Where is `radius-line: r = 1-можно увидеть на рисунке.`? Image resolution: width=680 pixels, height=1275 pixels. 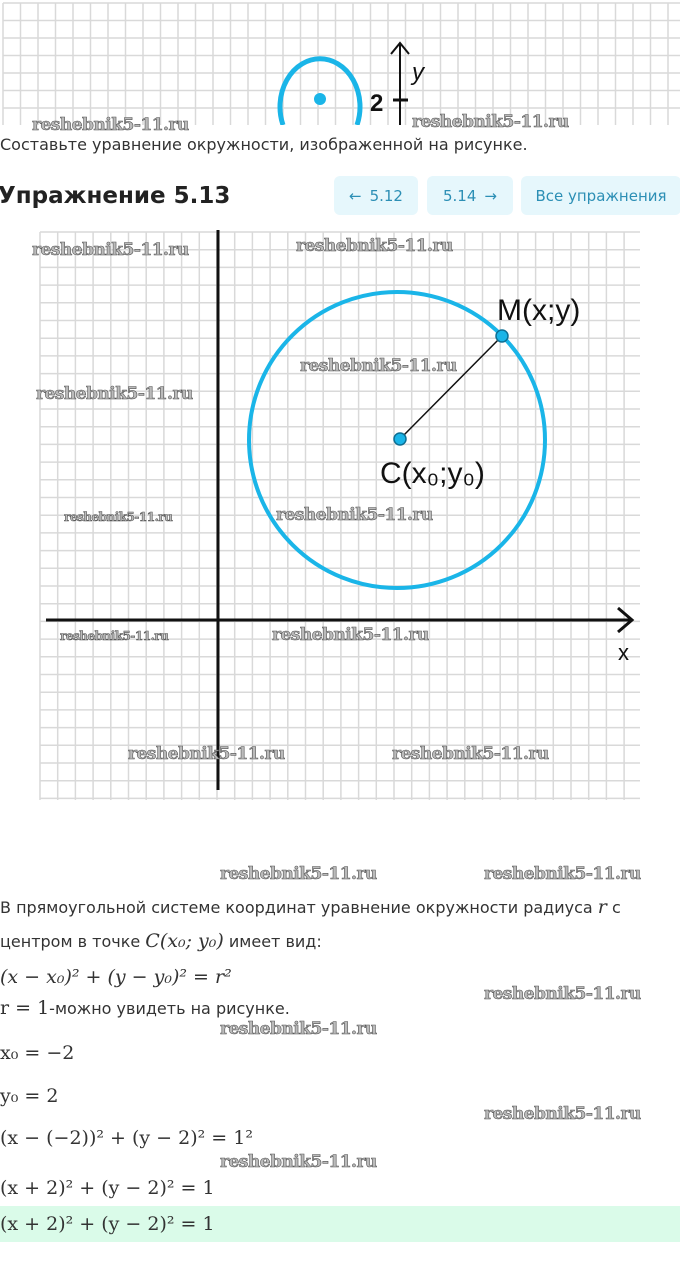
radius-line: r = 1-можно увидеть на рисунке. is located at coordinates (145, 1008).